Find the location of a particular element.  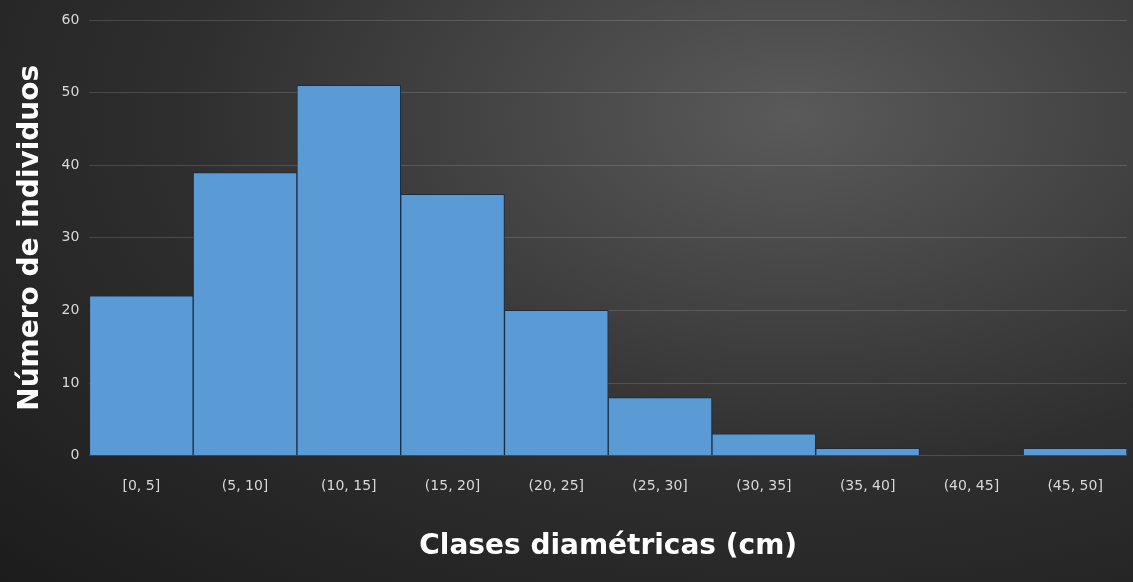

x-tick-label: (15, 20] is located at coordinates (452, 484).